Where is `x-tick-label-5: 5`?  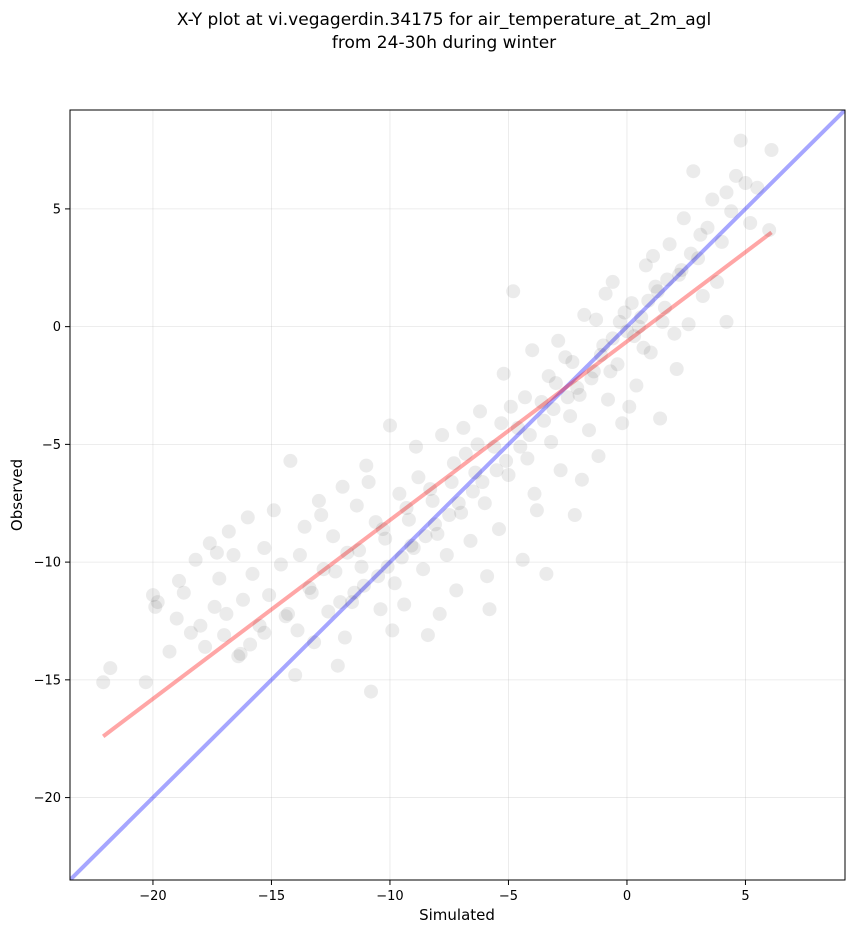 x-tick-label-5: 5 is located at coordinates (745, 896).